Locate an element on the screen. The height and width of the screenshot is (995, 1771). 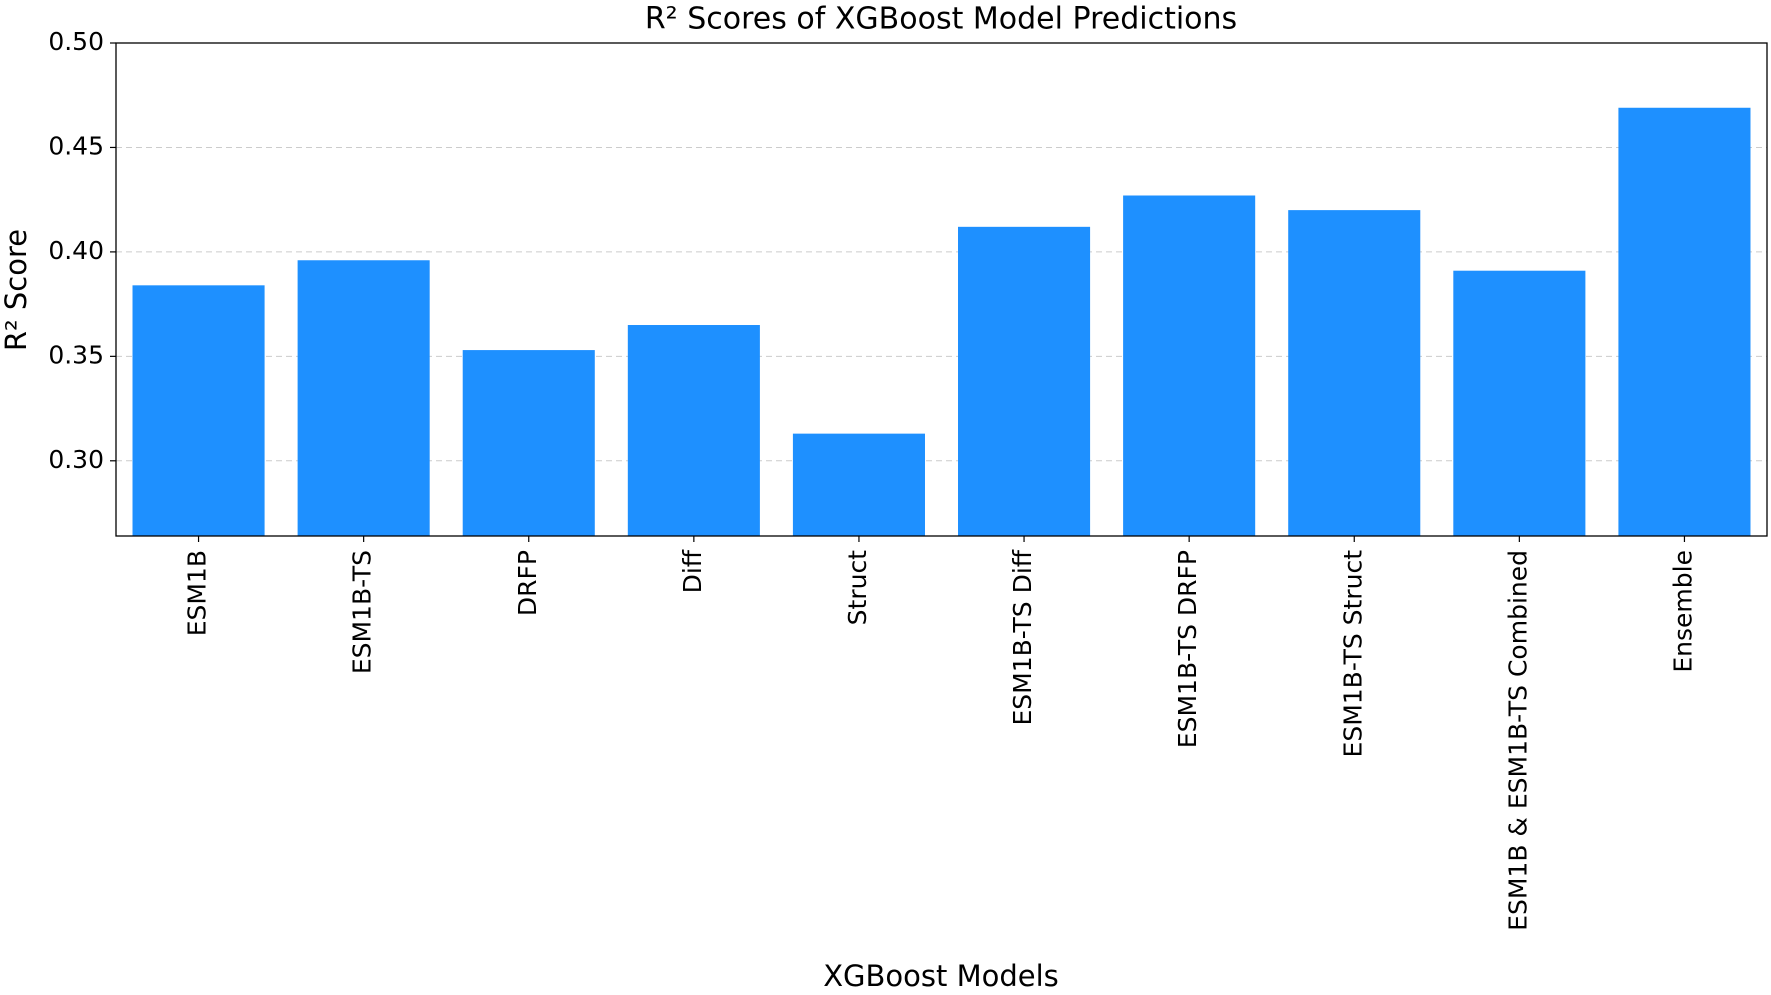
y-tick-label: 0.50 is located at coordinates (76, 41).